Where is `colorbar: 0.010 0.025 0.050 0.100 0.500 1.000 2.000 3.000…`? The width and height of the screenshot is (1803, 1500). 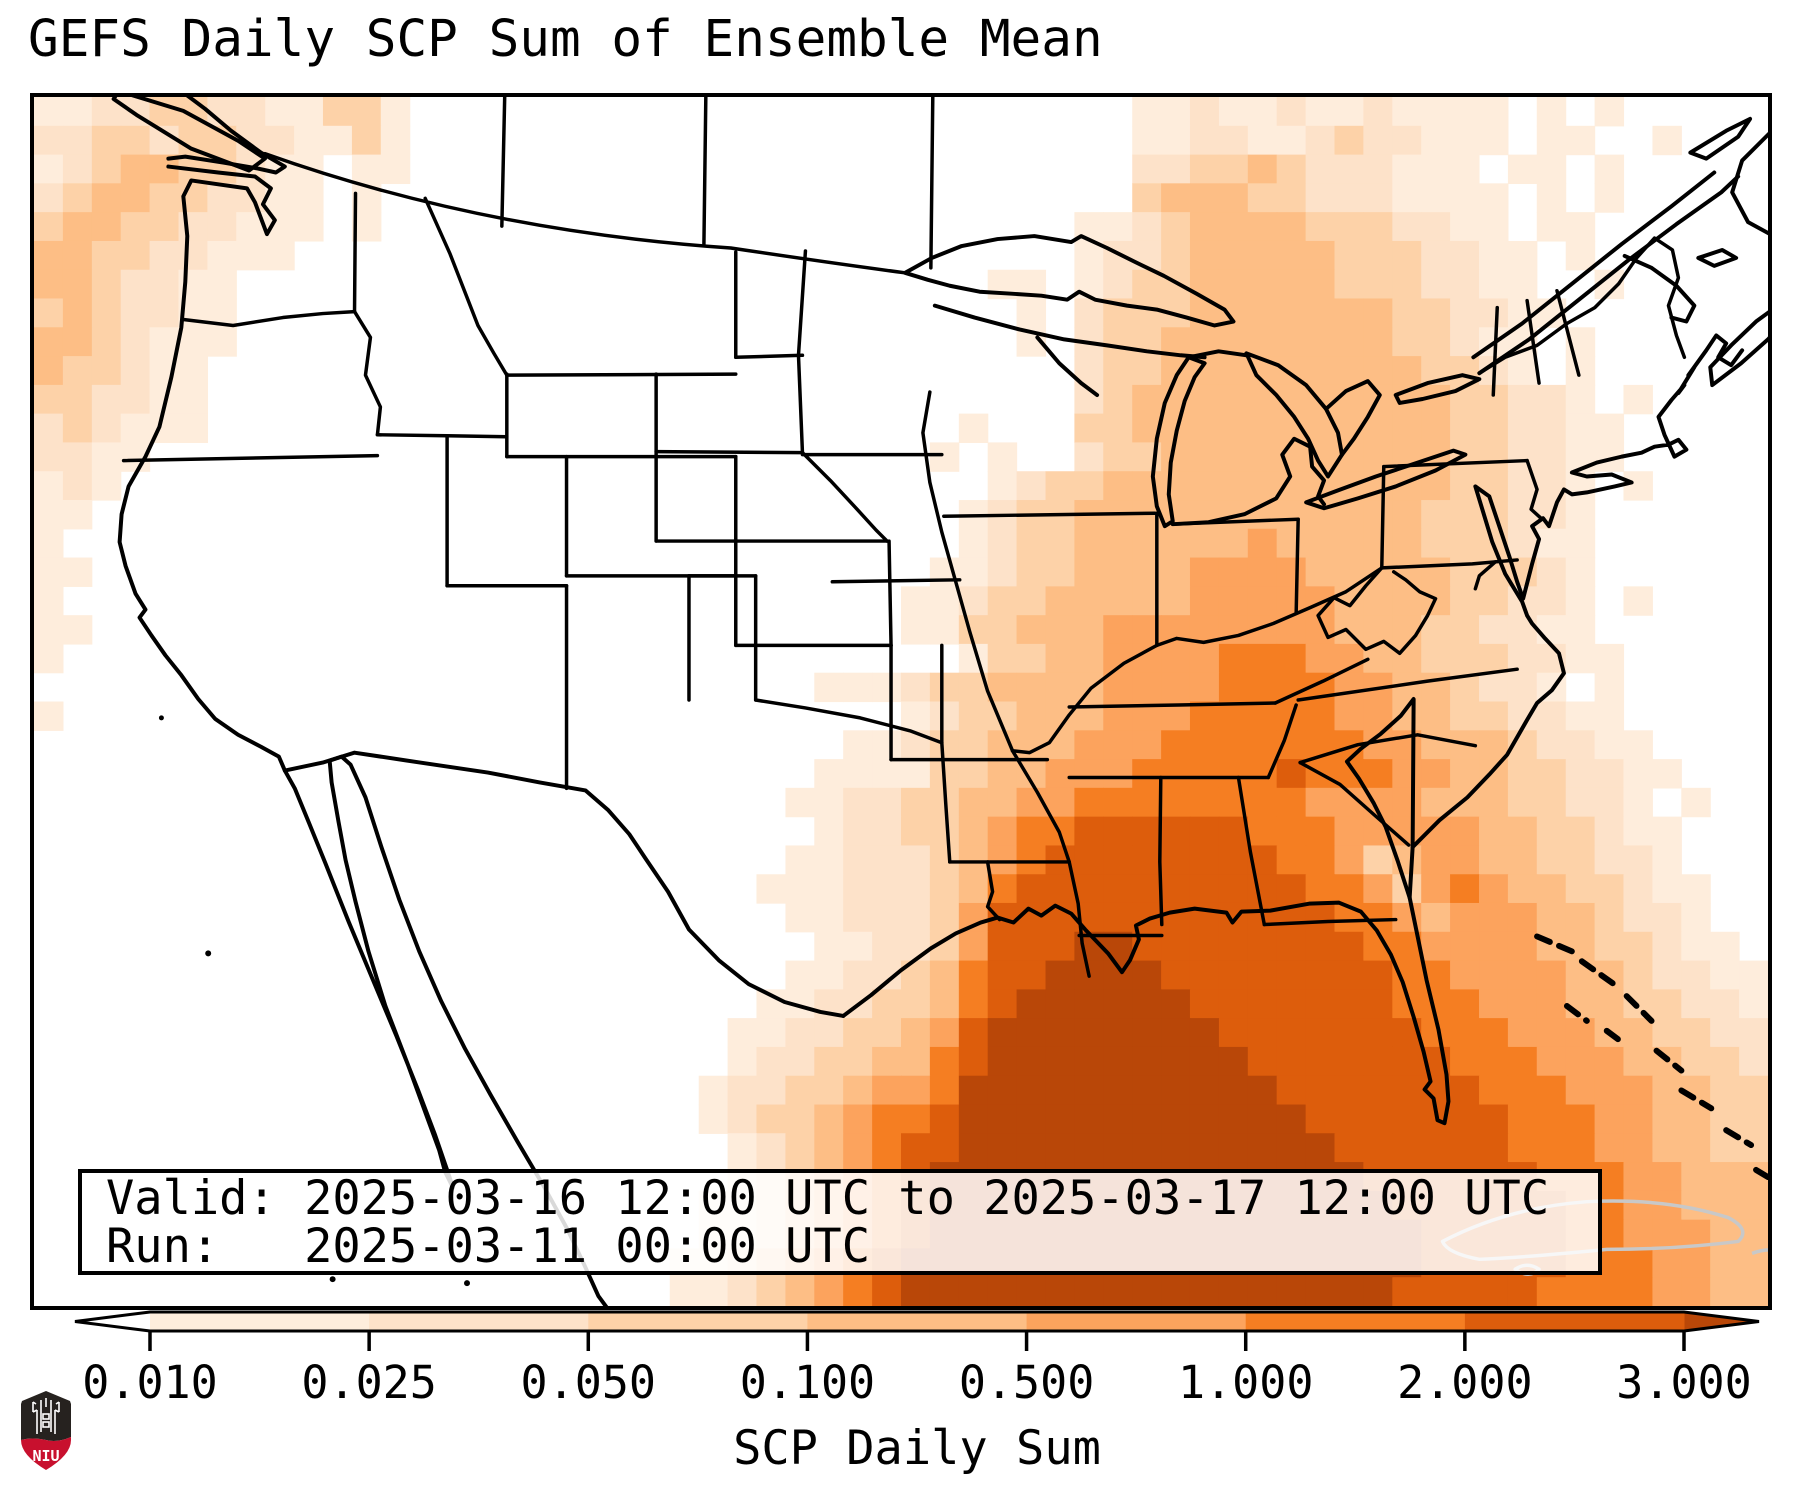
colorbar: 0.010 0.025 0.050 0.100 0.500 1.000 2.000 3.000… is located at coordinates (917, 1393).